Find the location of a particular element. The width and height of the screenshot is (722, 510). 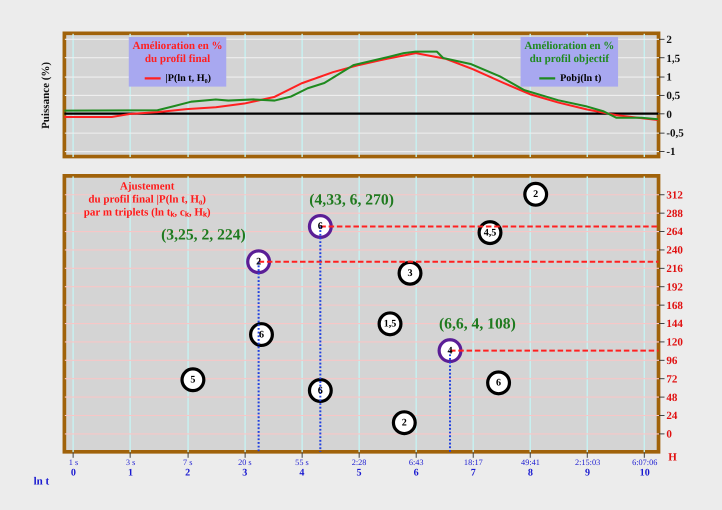

x-tick-label: 5 is located at coordinates (359, 472).